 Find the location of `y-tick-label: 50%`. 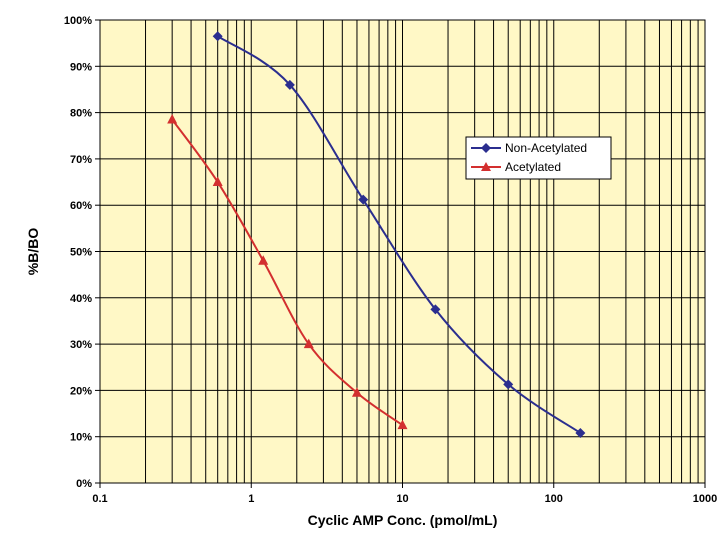

y-tick-label: 50% is located at coordinates (81, 253).